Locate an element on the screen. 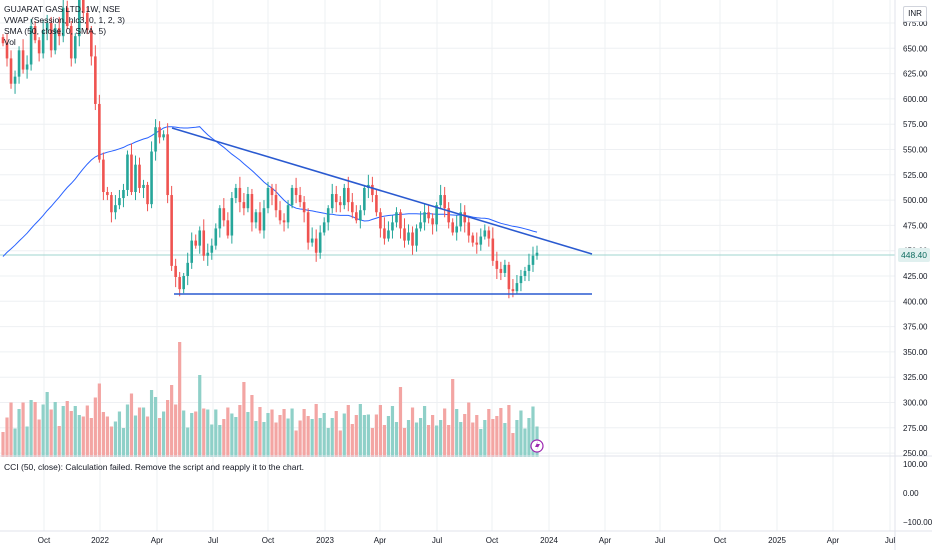 Image resolution: width=932 pixels, height=550 pixels. volume-bars is located at coordinates (270, 399).